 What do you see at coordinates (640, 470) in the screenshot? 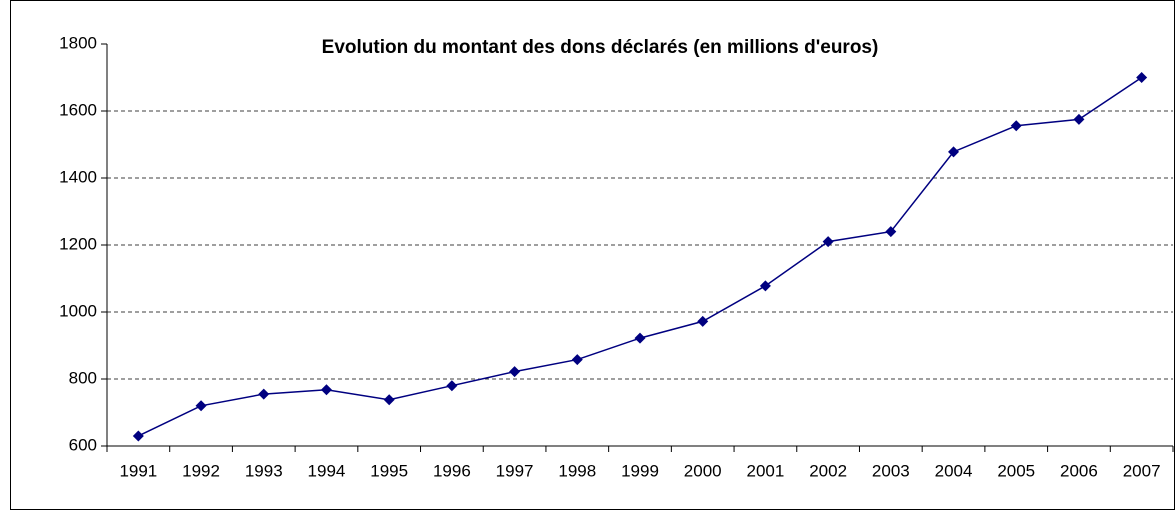
I see `x-tick-label: 1999` at bounding box center [640, 470].